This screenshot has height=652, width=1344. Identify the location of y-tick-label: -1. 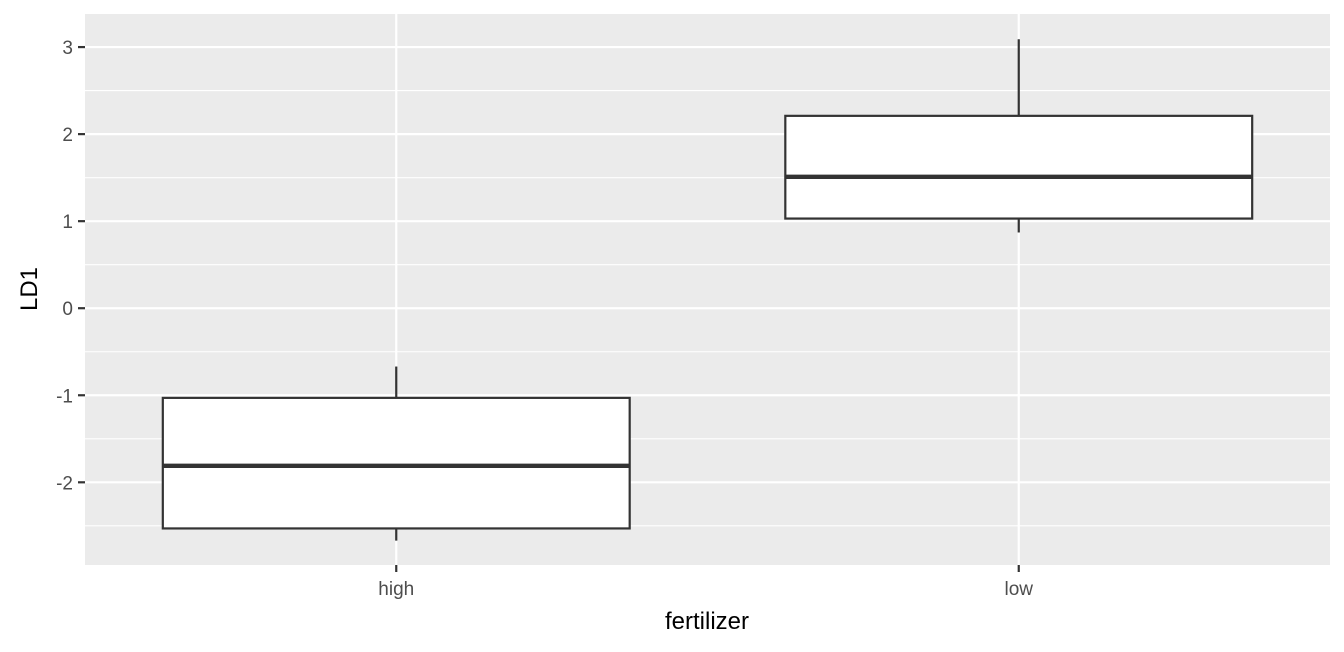
(64, 396).